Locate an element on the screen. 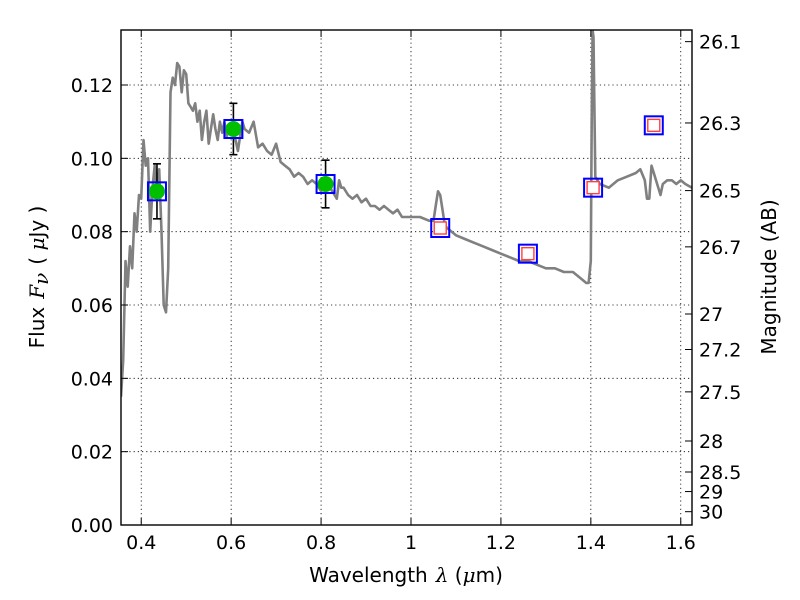 The height and width of the screenshot is (600, 800). y2-tick-label: 26.5 is located at coordinates (720, 192).